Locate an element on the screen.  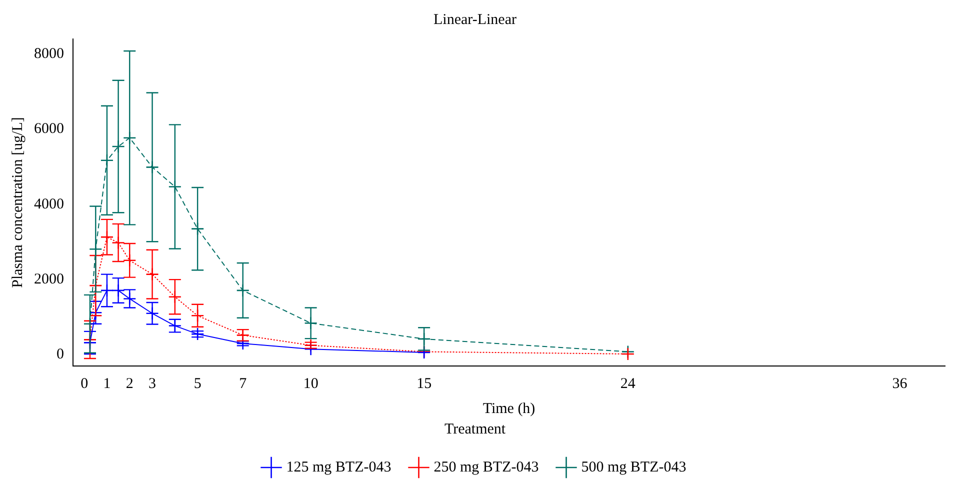
legend-label: 500 mg BTZ-043 is located at coordinates (633, 467).